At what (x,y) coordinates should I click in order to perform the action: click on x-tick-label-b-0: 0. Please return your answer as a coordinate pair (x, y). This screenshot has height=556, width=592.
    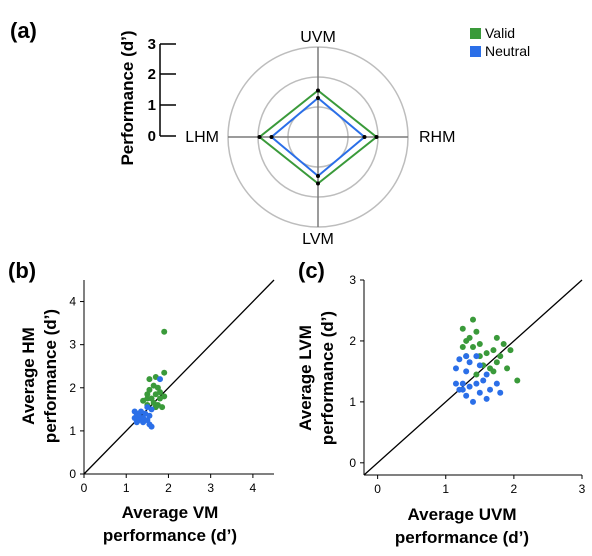
    Looking at the image, I should click on (84, 488).